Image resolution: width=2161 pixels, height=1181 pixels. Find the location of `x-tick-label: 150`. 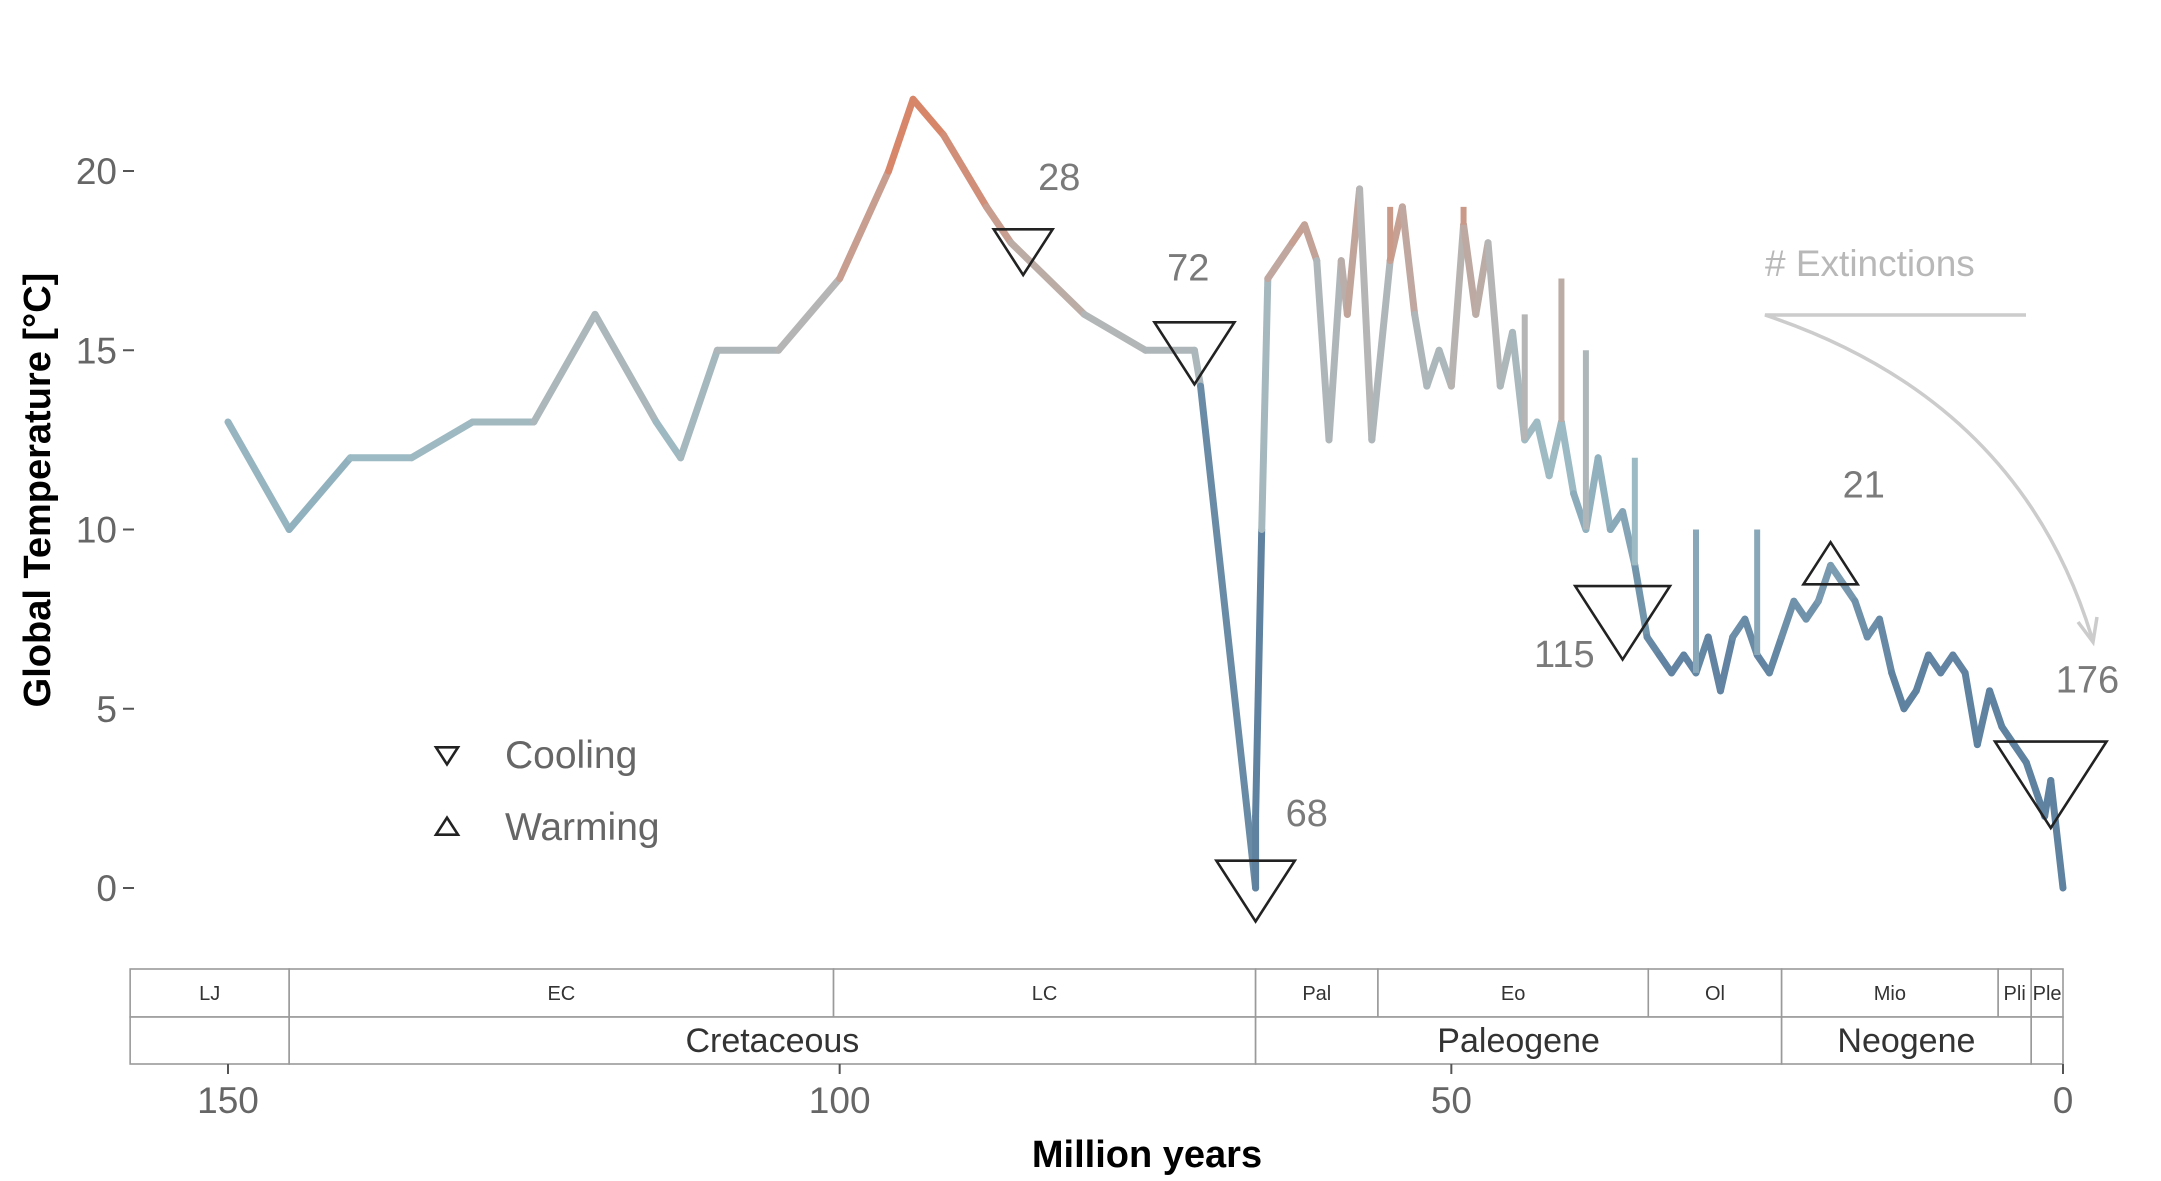

x-tick-label: 150 is located at coordinates (228, 1100).